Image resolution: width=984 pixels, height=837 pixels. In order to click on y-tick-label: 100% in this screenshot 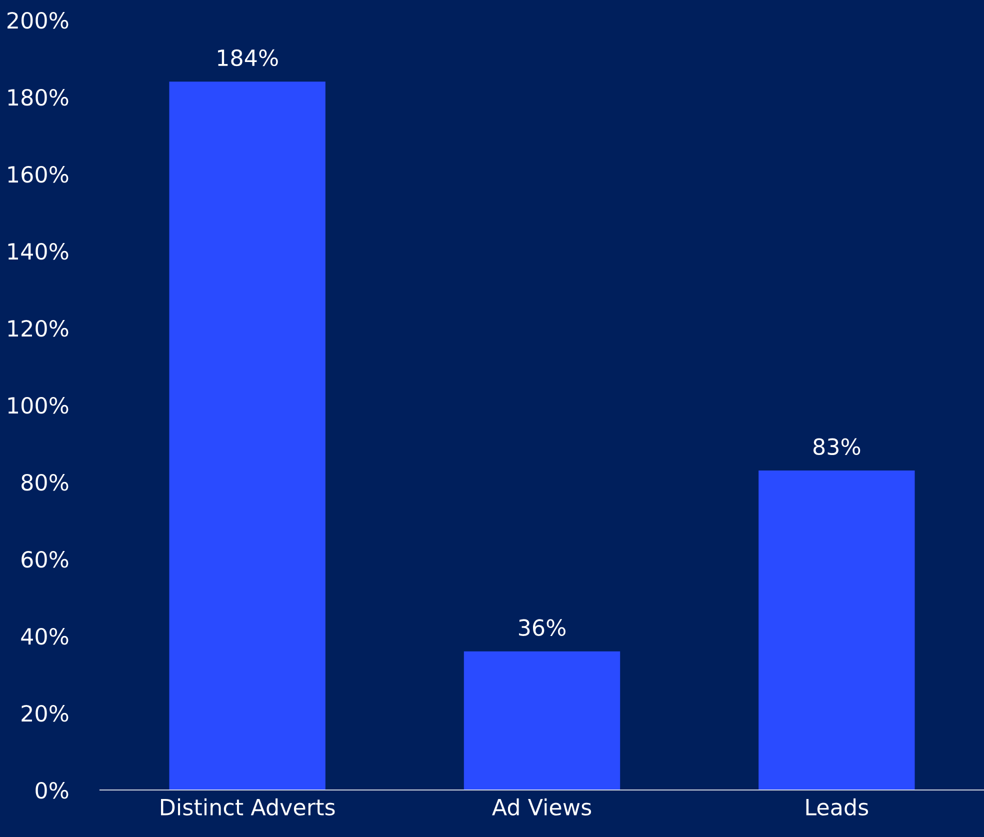, I will do `click(38, 405)`.